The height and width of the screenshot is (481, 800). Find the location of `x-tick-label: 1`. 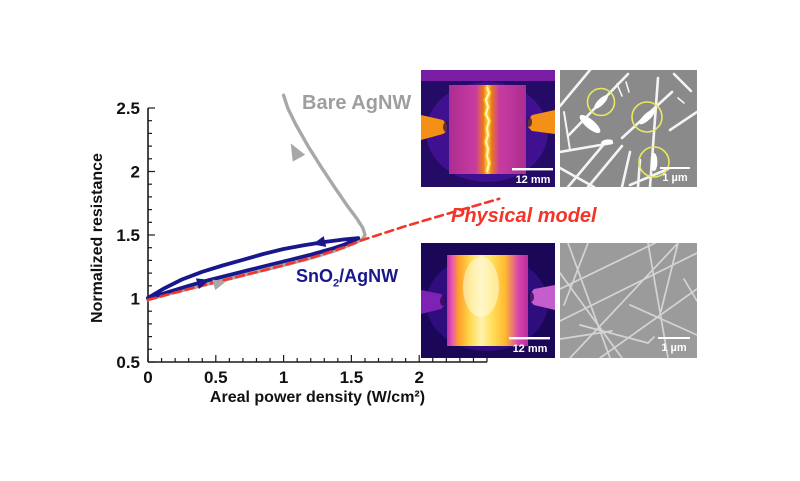

x-tick-label: 1 is located at coordinates (283, 377).